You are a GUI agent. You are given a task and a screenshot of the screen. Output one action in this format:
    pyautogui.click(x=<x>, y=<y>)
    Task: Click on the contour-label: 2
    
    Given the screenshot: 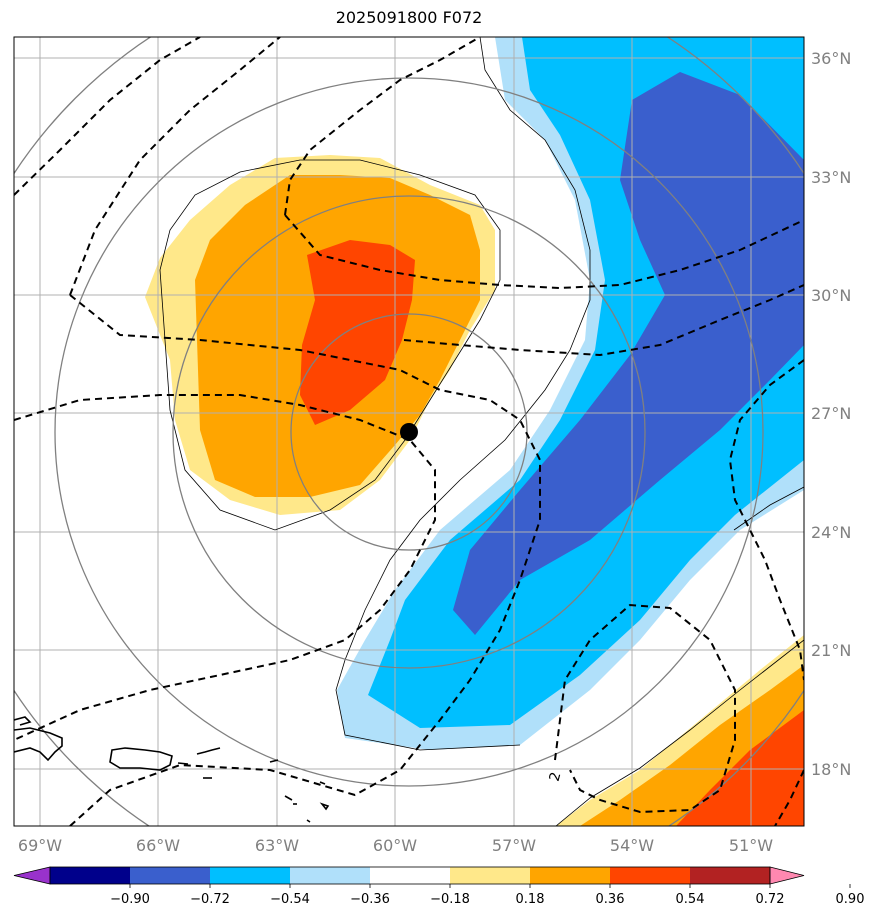 What is the action you would take?
    pyautogui.click(x=556, y=776)
    